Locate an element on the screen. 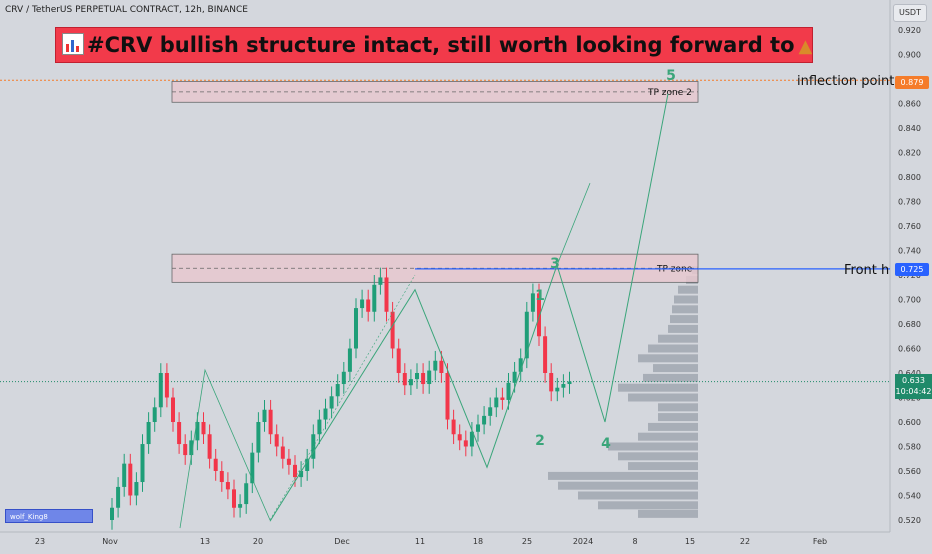  price-tick-label: 0.860 is located at coordinates (909, 104).